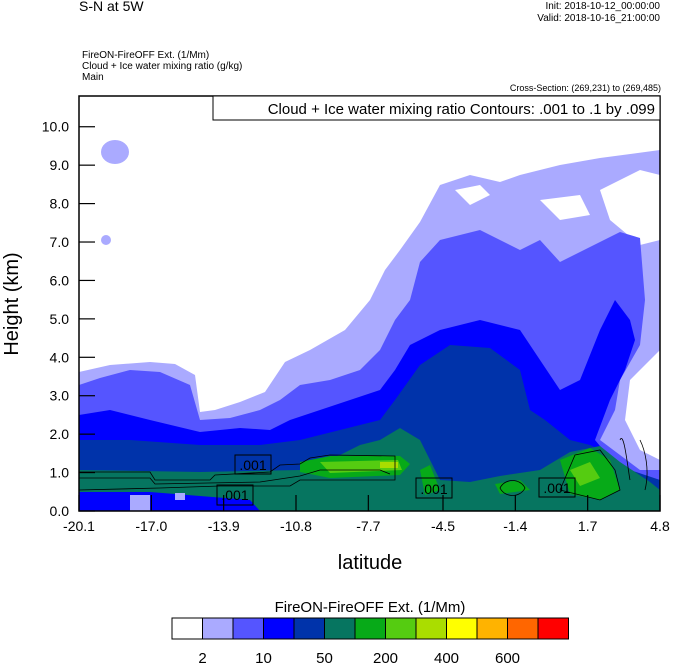  I want to click on x-tick-label: -13.9, so click(224, 526).